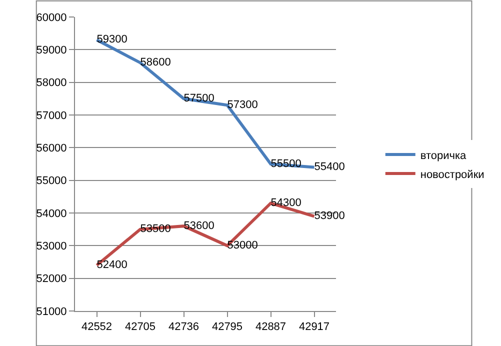  I want to click on y-tick-label: 54000, so click(51, 214).